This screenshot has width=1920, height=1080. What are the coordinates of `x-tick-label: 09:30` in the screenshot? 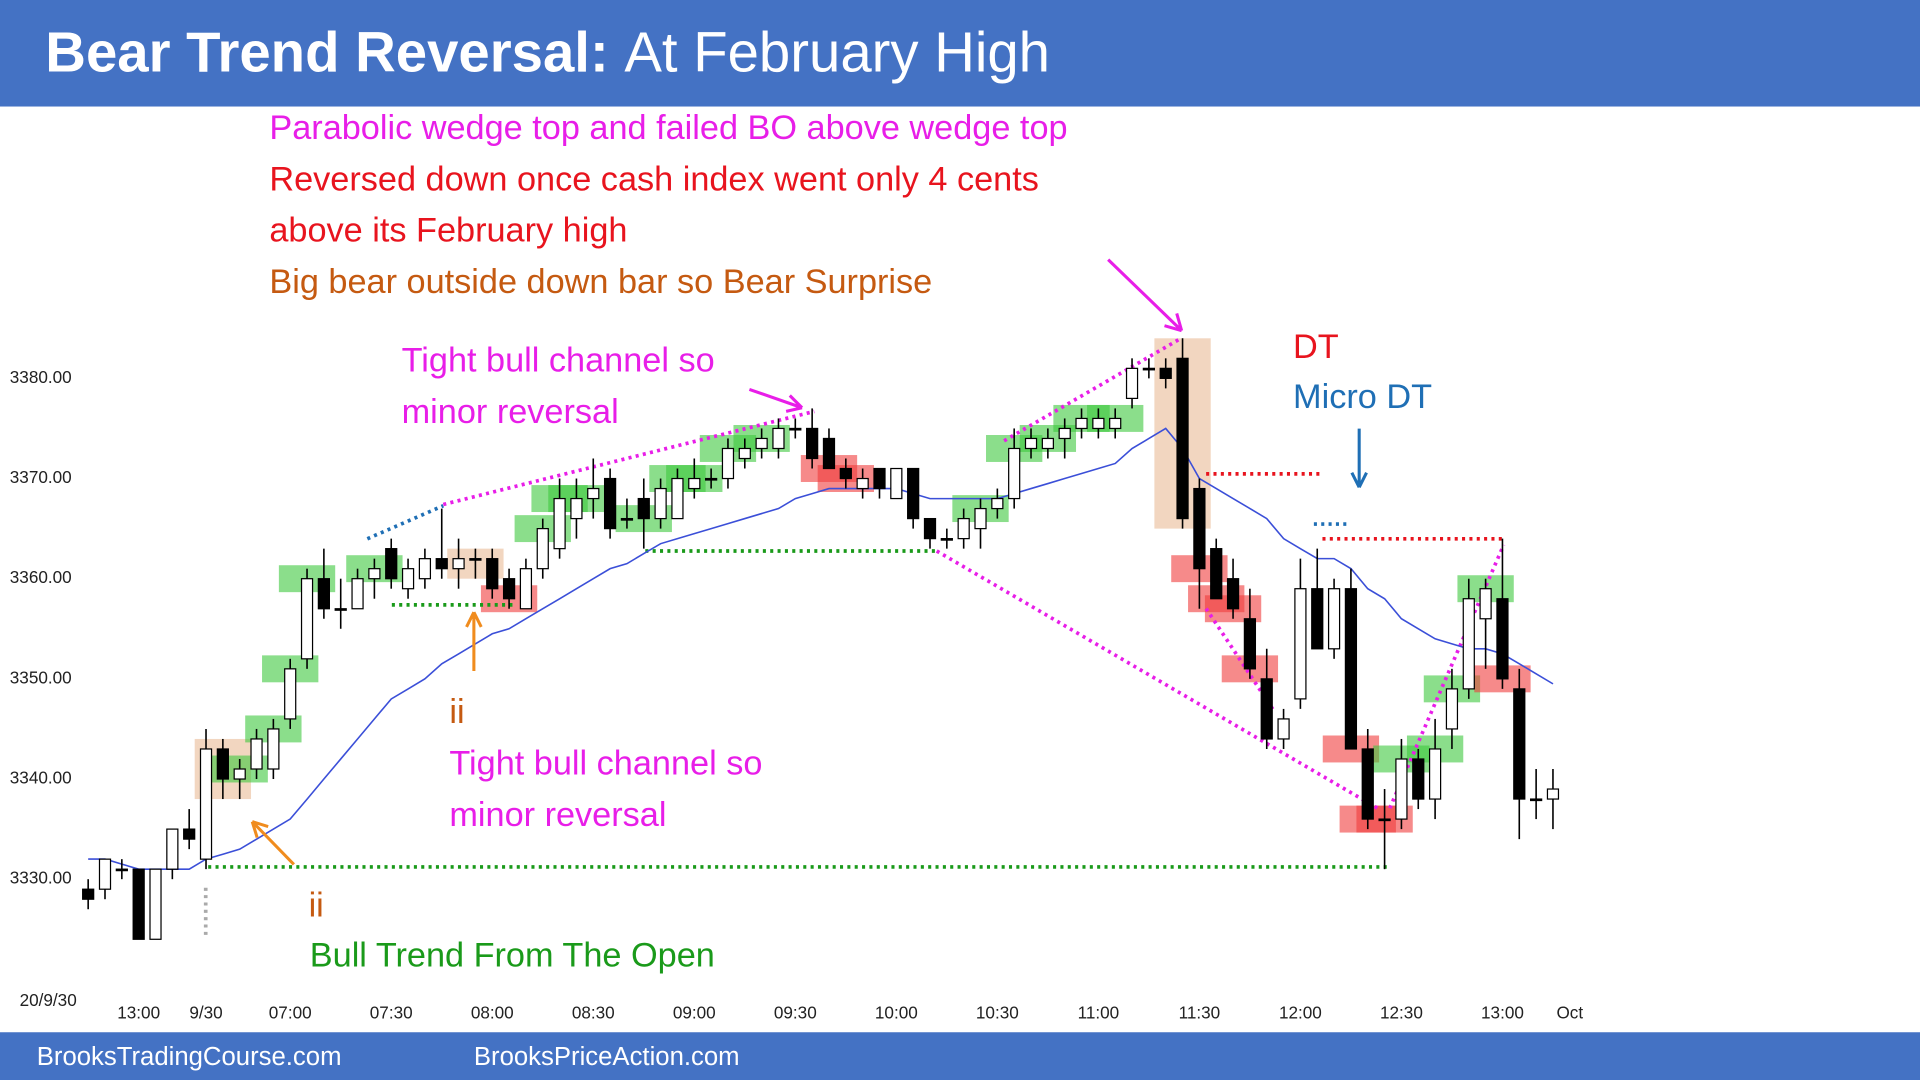 It's located at (795, 1012).